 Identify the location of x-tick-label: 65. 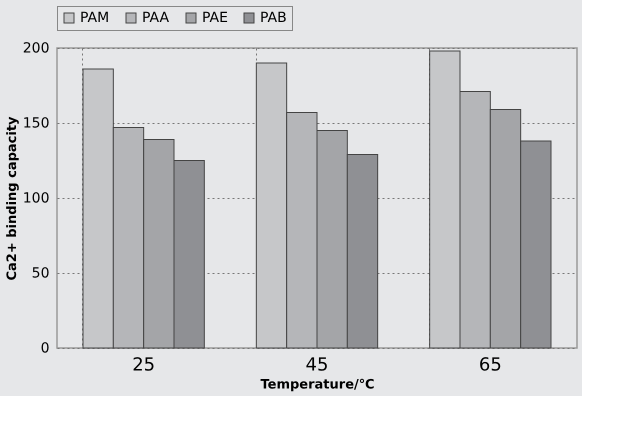
(490, 365).